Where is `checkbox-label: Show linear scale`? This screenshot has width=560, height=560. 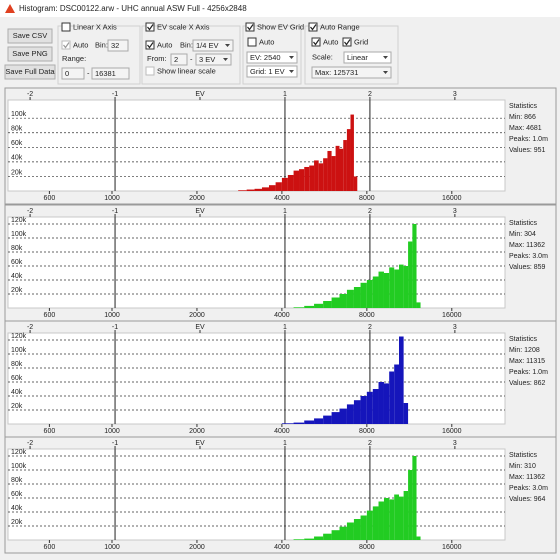 checkbox-label: Show linear scale is located at coordinates (186, 70).